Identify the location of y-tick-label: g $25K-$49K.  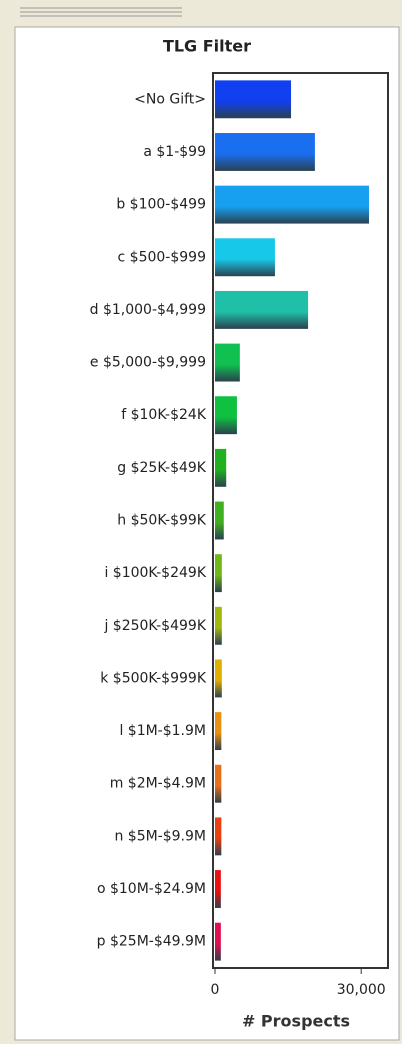
(162, 468).